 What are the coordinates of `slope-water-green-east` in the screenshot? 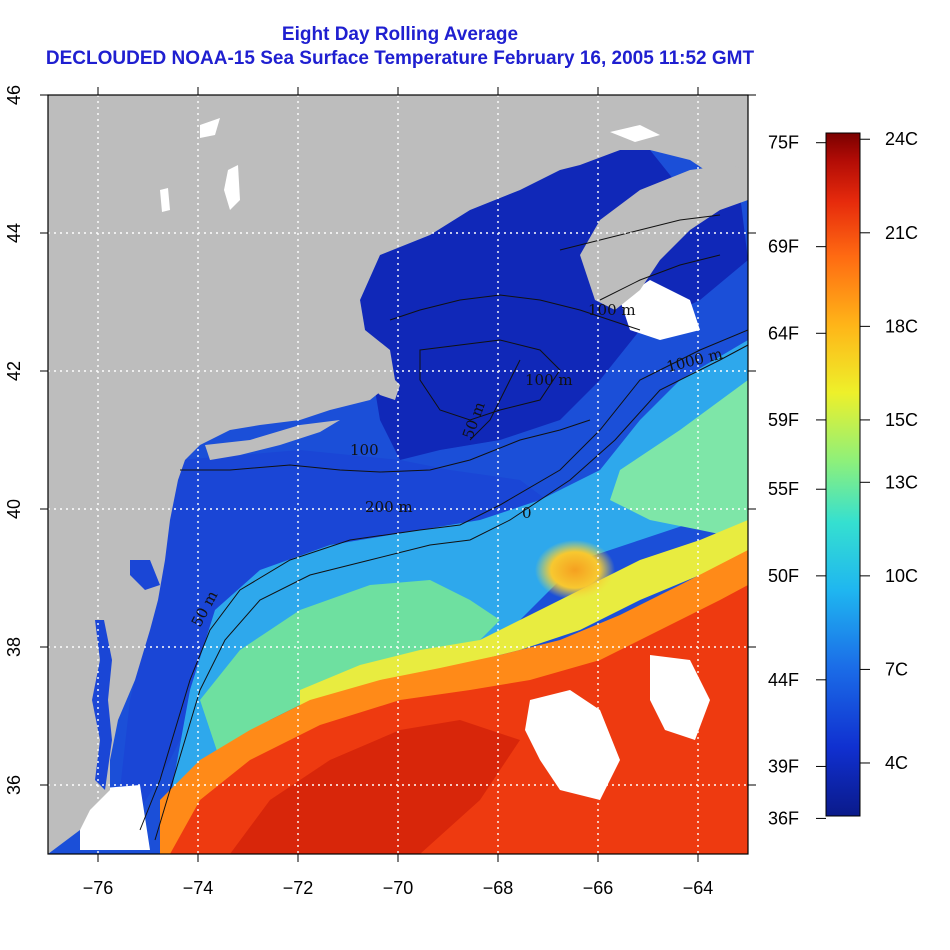 It's located at (679, 460).